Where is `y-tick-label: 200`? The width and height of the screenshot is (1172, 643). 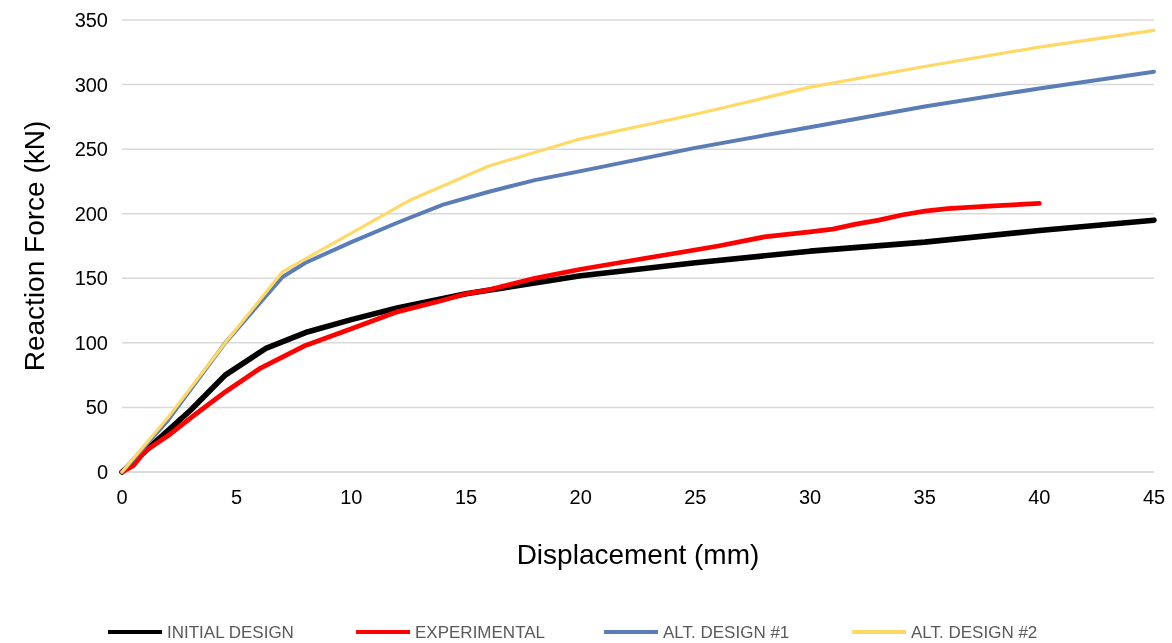
y-tick-label: 200 is located at coordinates (91, 213).